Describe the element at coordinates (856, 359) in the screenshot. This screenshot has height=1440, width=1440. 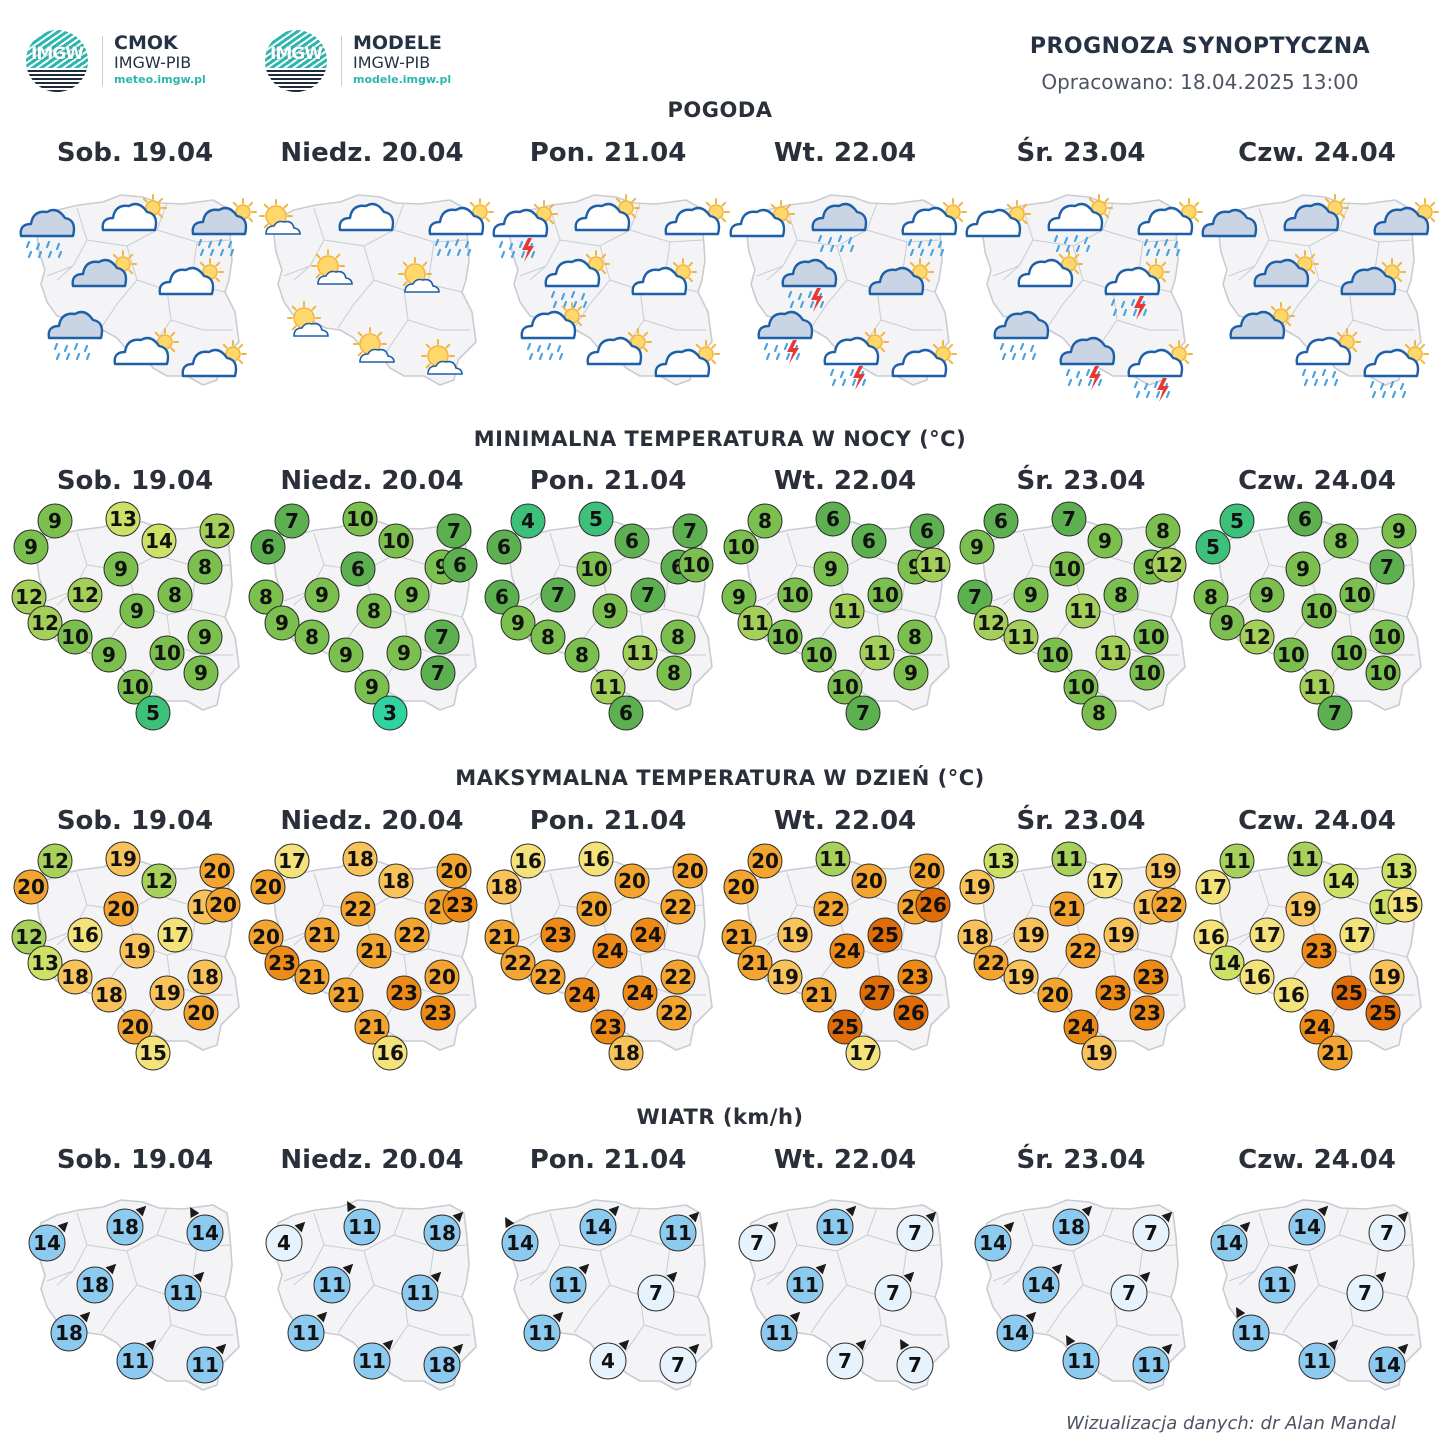
I see `cloud-sun-rain-storm-icon` at that location.